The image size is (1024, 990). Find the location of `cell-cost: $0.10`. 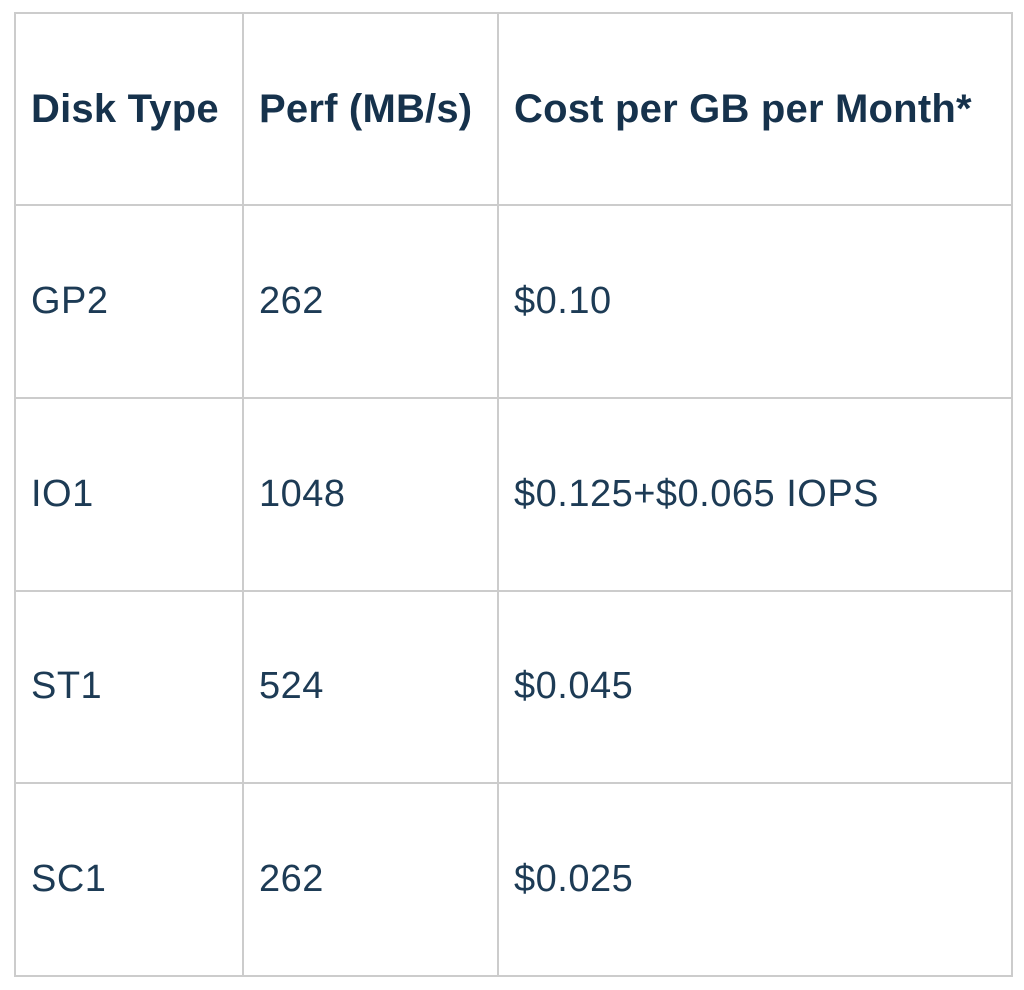

cell-cost: $0.10 is located at coordinates (755, 301).